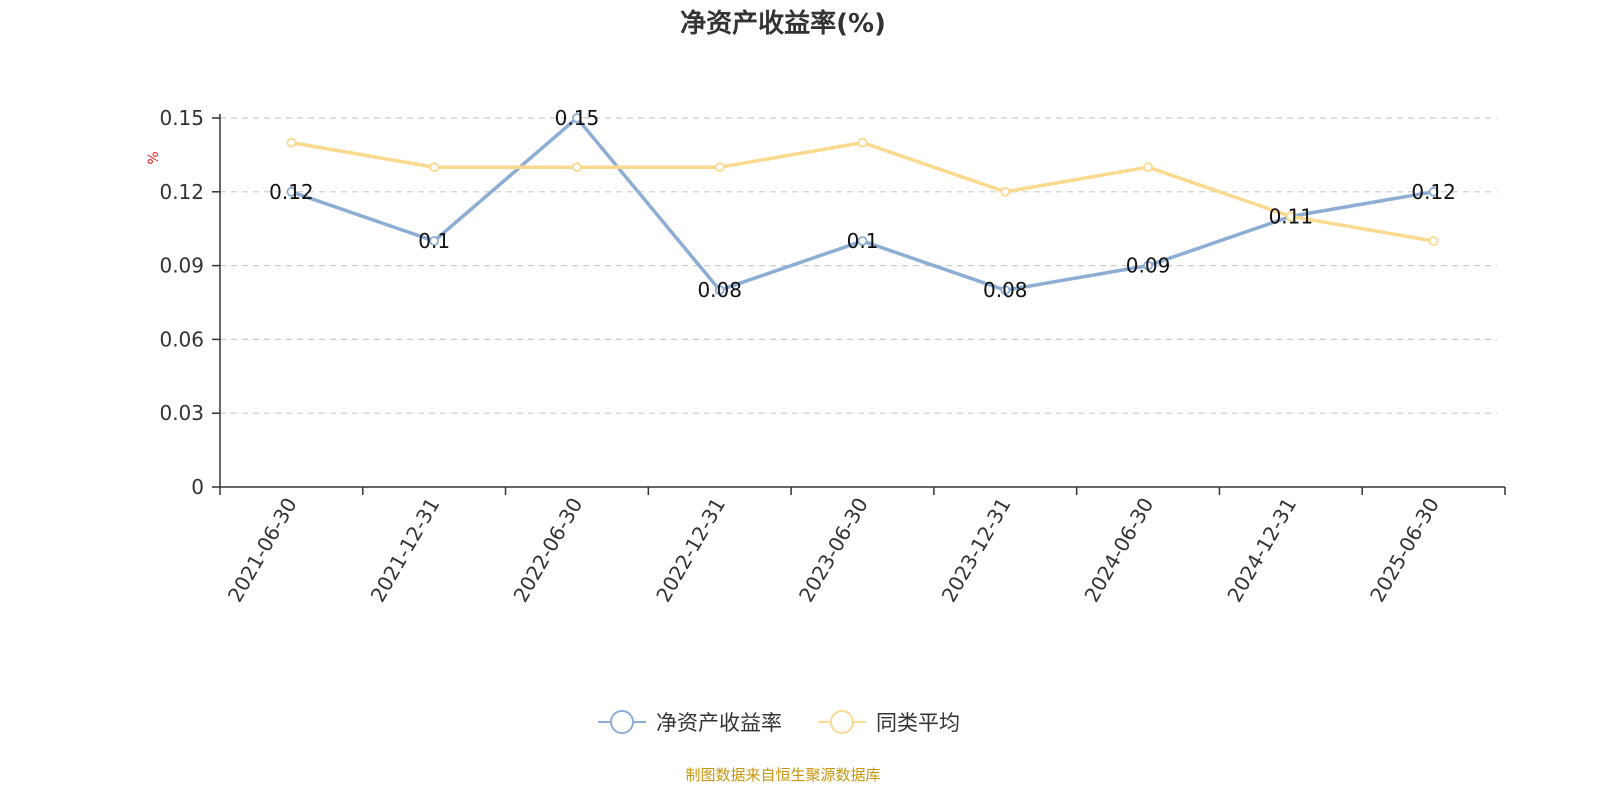 The height and width of the screenshot is (800, 1600). I want to click on y-tick-label: 0.12, so click(181, 192).